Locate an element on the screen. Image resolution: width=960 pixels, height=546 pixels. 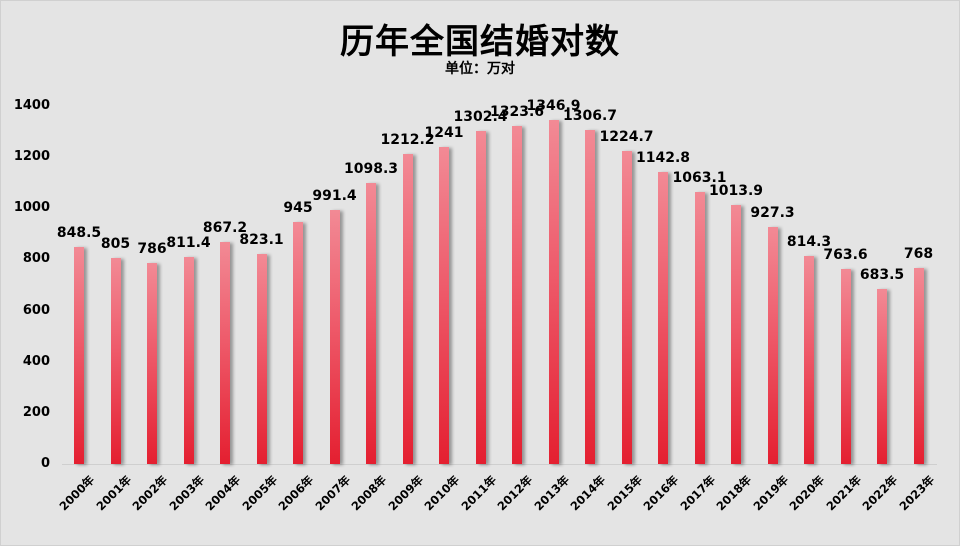
data-label: 1302.4 is located at coordinates (480, 116).